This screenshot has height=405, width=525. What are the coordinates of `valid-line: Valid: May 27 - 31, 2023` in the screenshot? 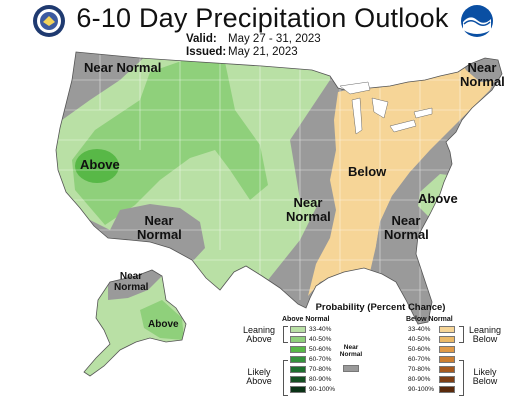 It's located at (253, 39).